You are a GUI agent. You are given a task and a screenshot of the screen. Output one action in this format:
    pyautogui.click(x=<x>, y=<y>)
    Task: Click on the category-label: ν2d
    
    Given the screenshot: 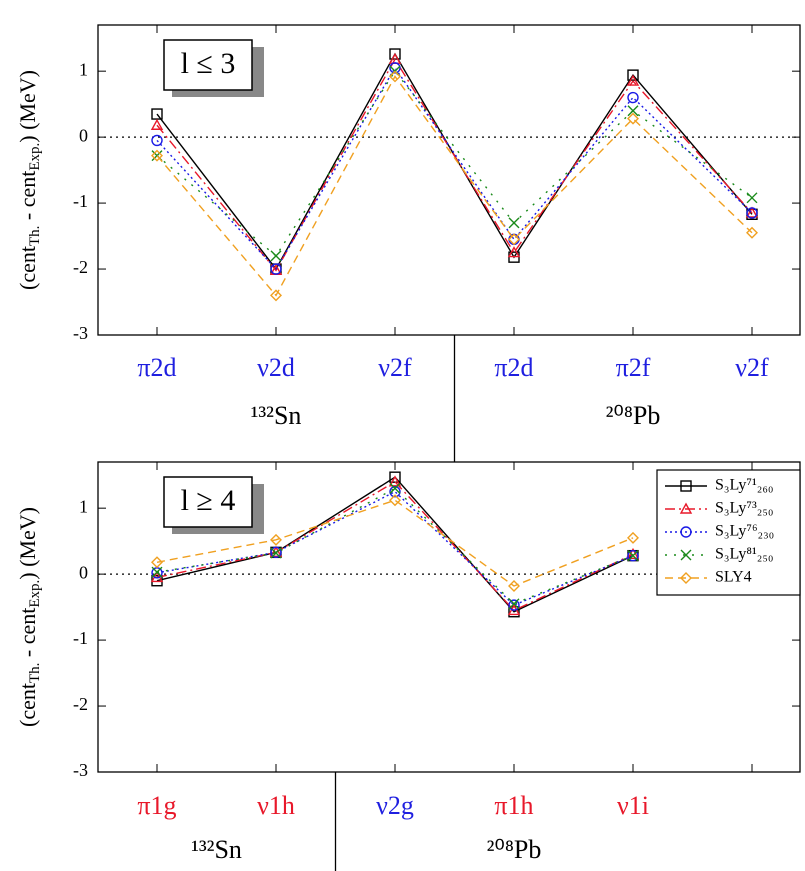 What is the action you would take?
    pyautogui.click(x=276, y=367)
    